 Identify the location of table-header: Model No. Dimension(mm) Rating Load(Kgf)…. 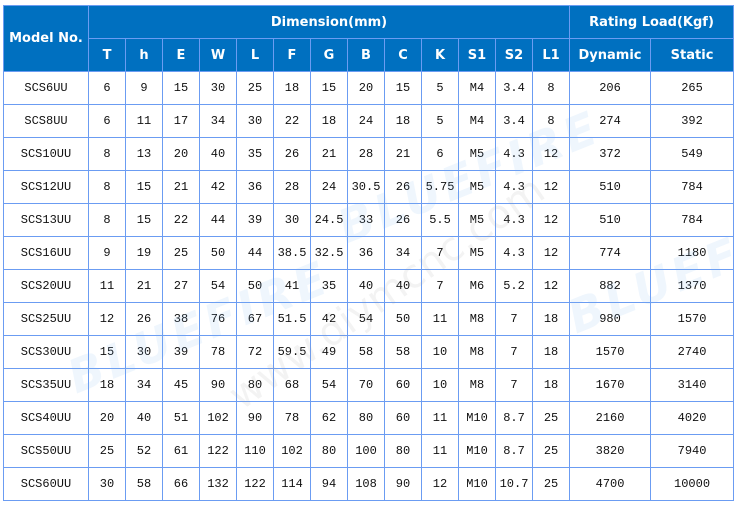
(369, 38).